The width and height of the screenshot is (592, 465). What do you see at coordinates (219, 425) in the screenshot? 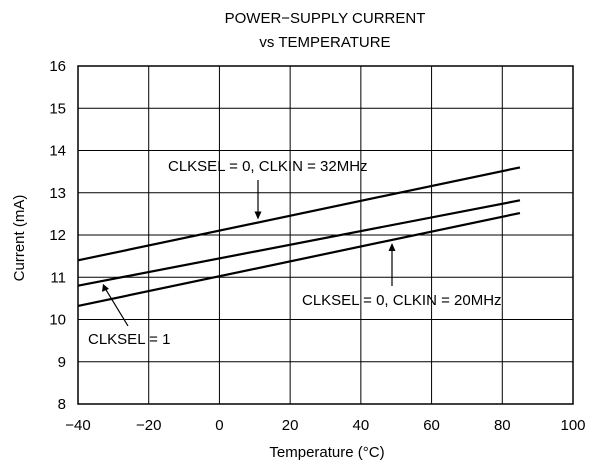
I see `x-tick-label: 0` at bounding box center [219, 425].